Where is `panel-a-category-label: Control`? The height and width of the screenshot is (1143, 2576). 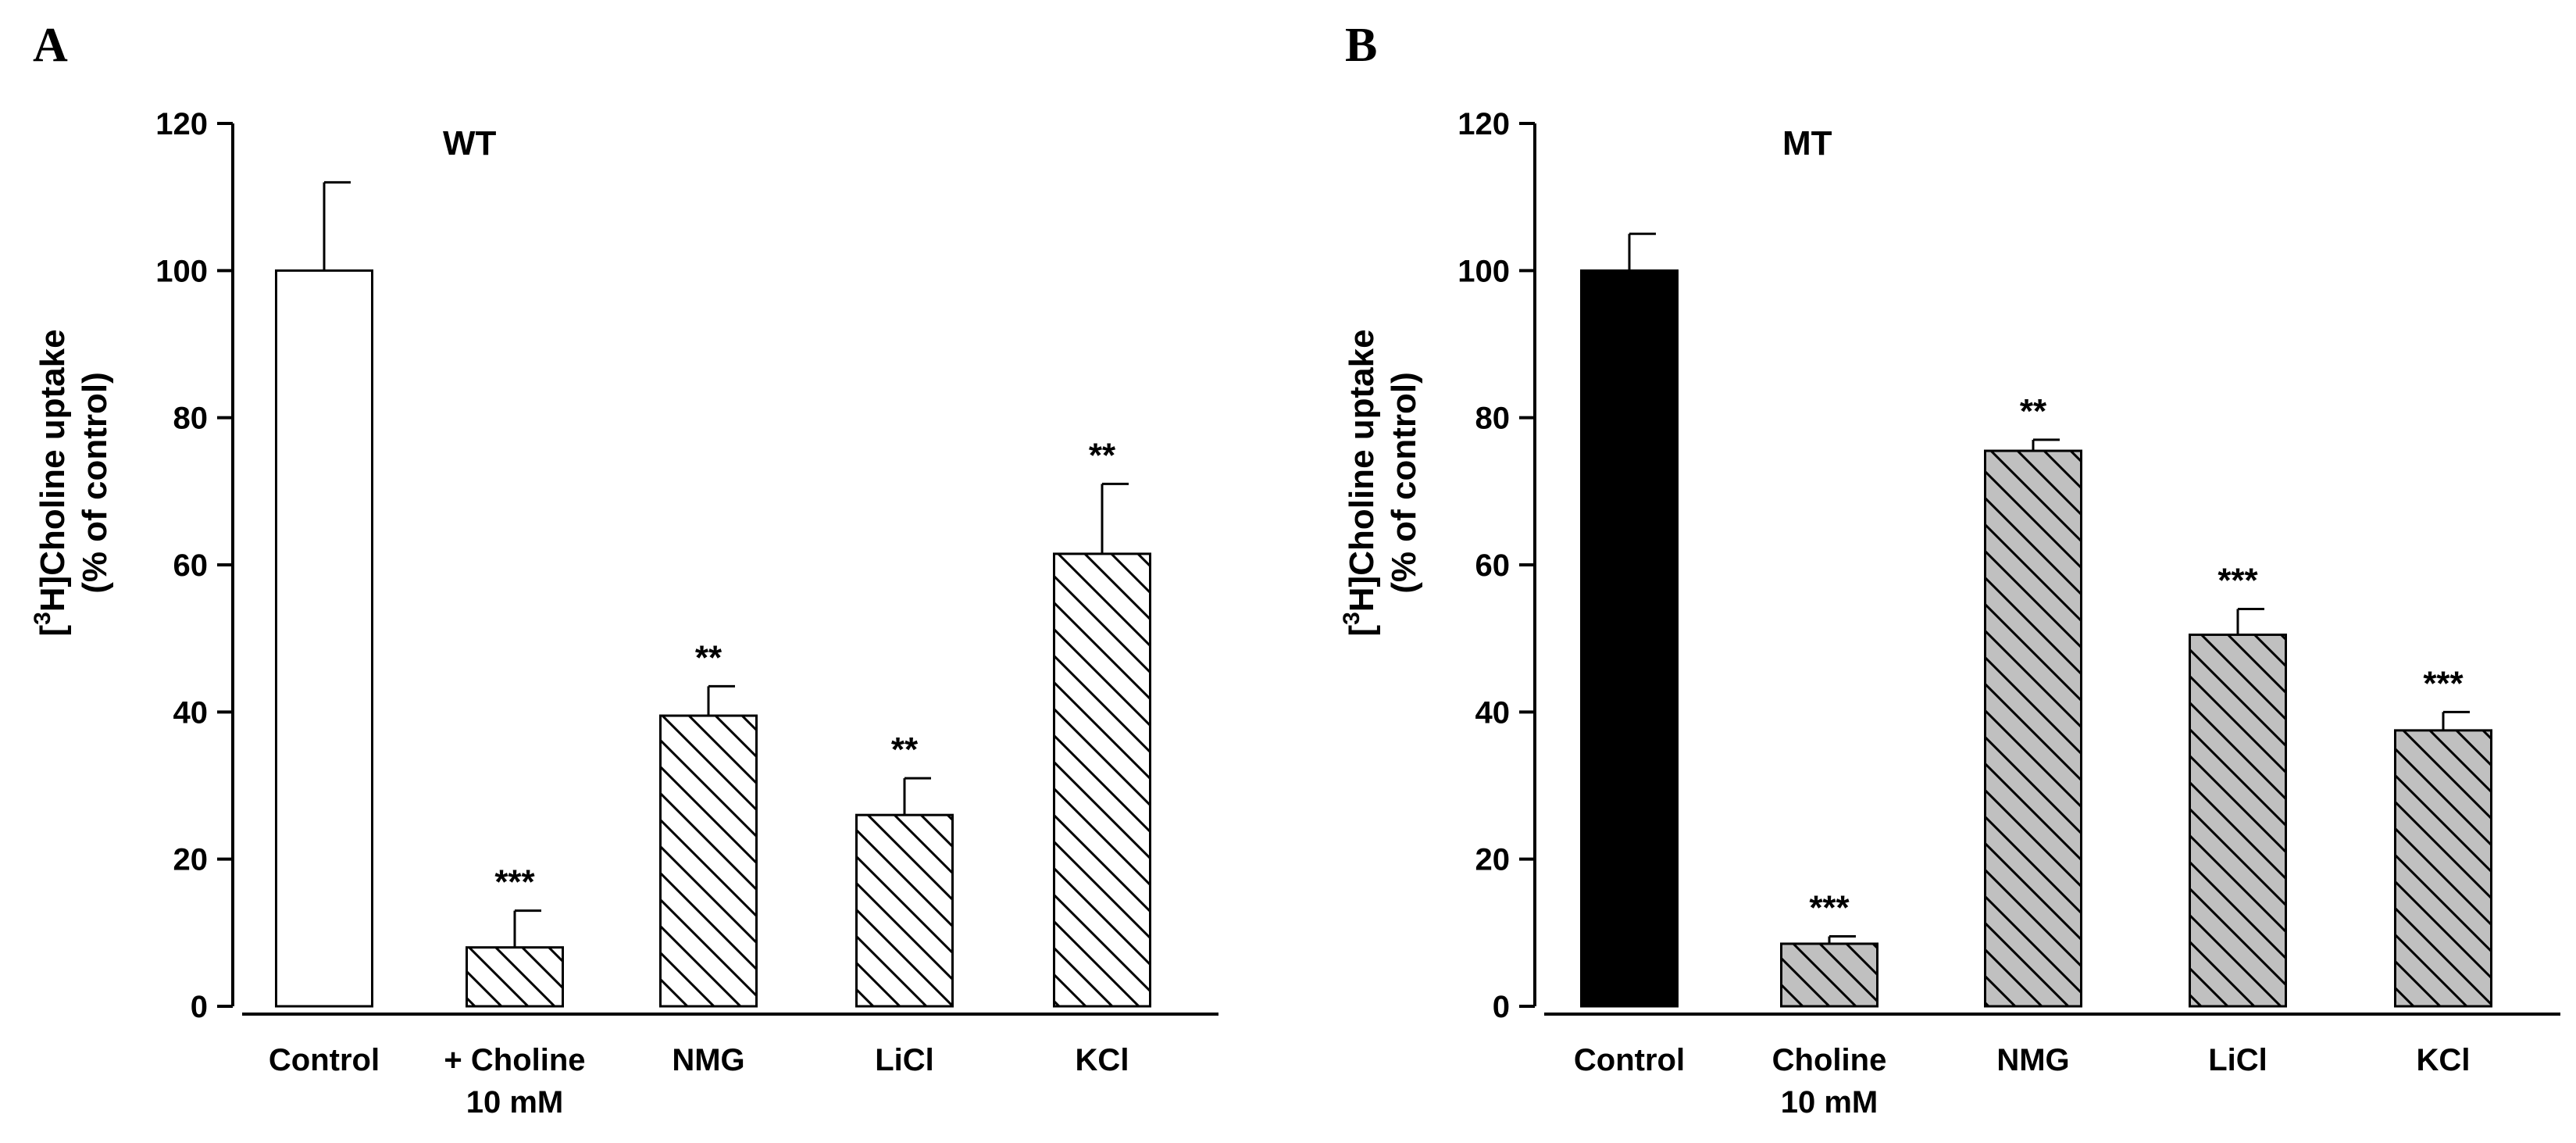
panel-a-category-label: Control is located at coordinates (324, 1060).